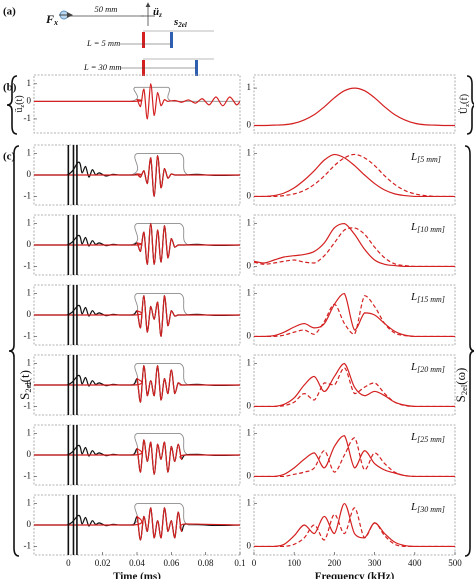 The image size is (474, 579). I want to click on length-label: L[15 mm], so click(427, 297).